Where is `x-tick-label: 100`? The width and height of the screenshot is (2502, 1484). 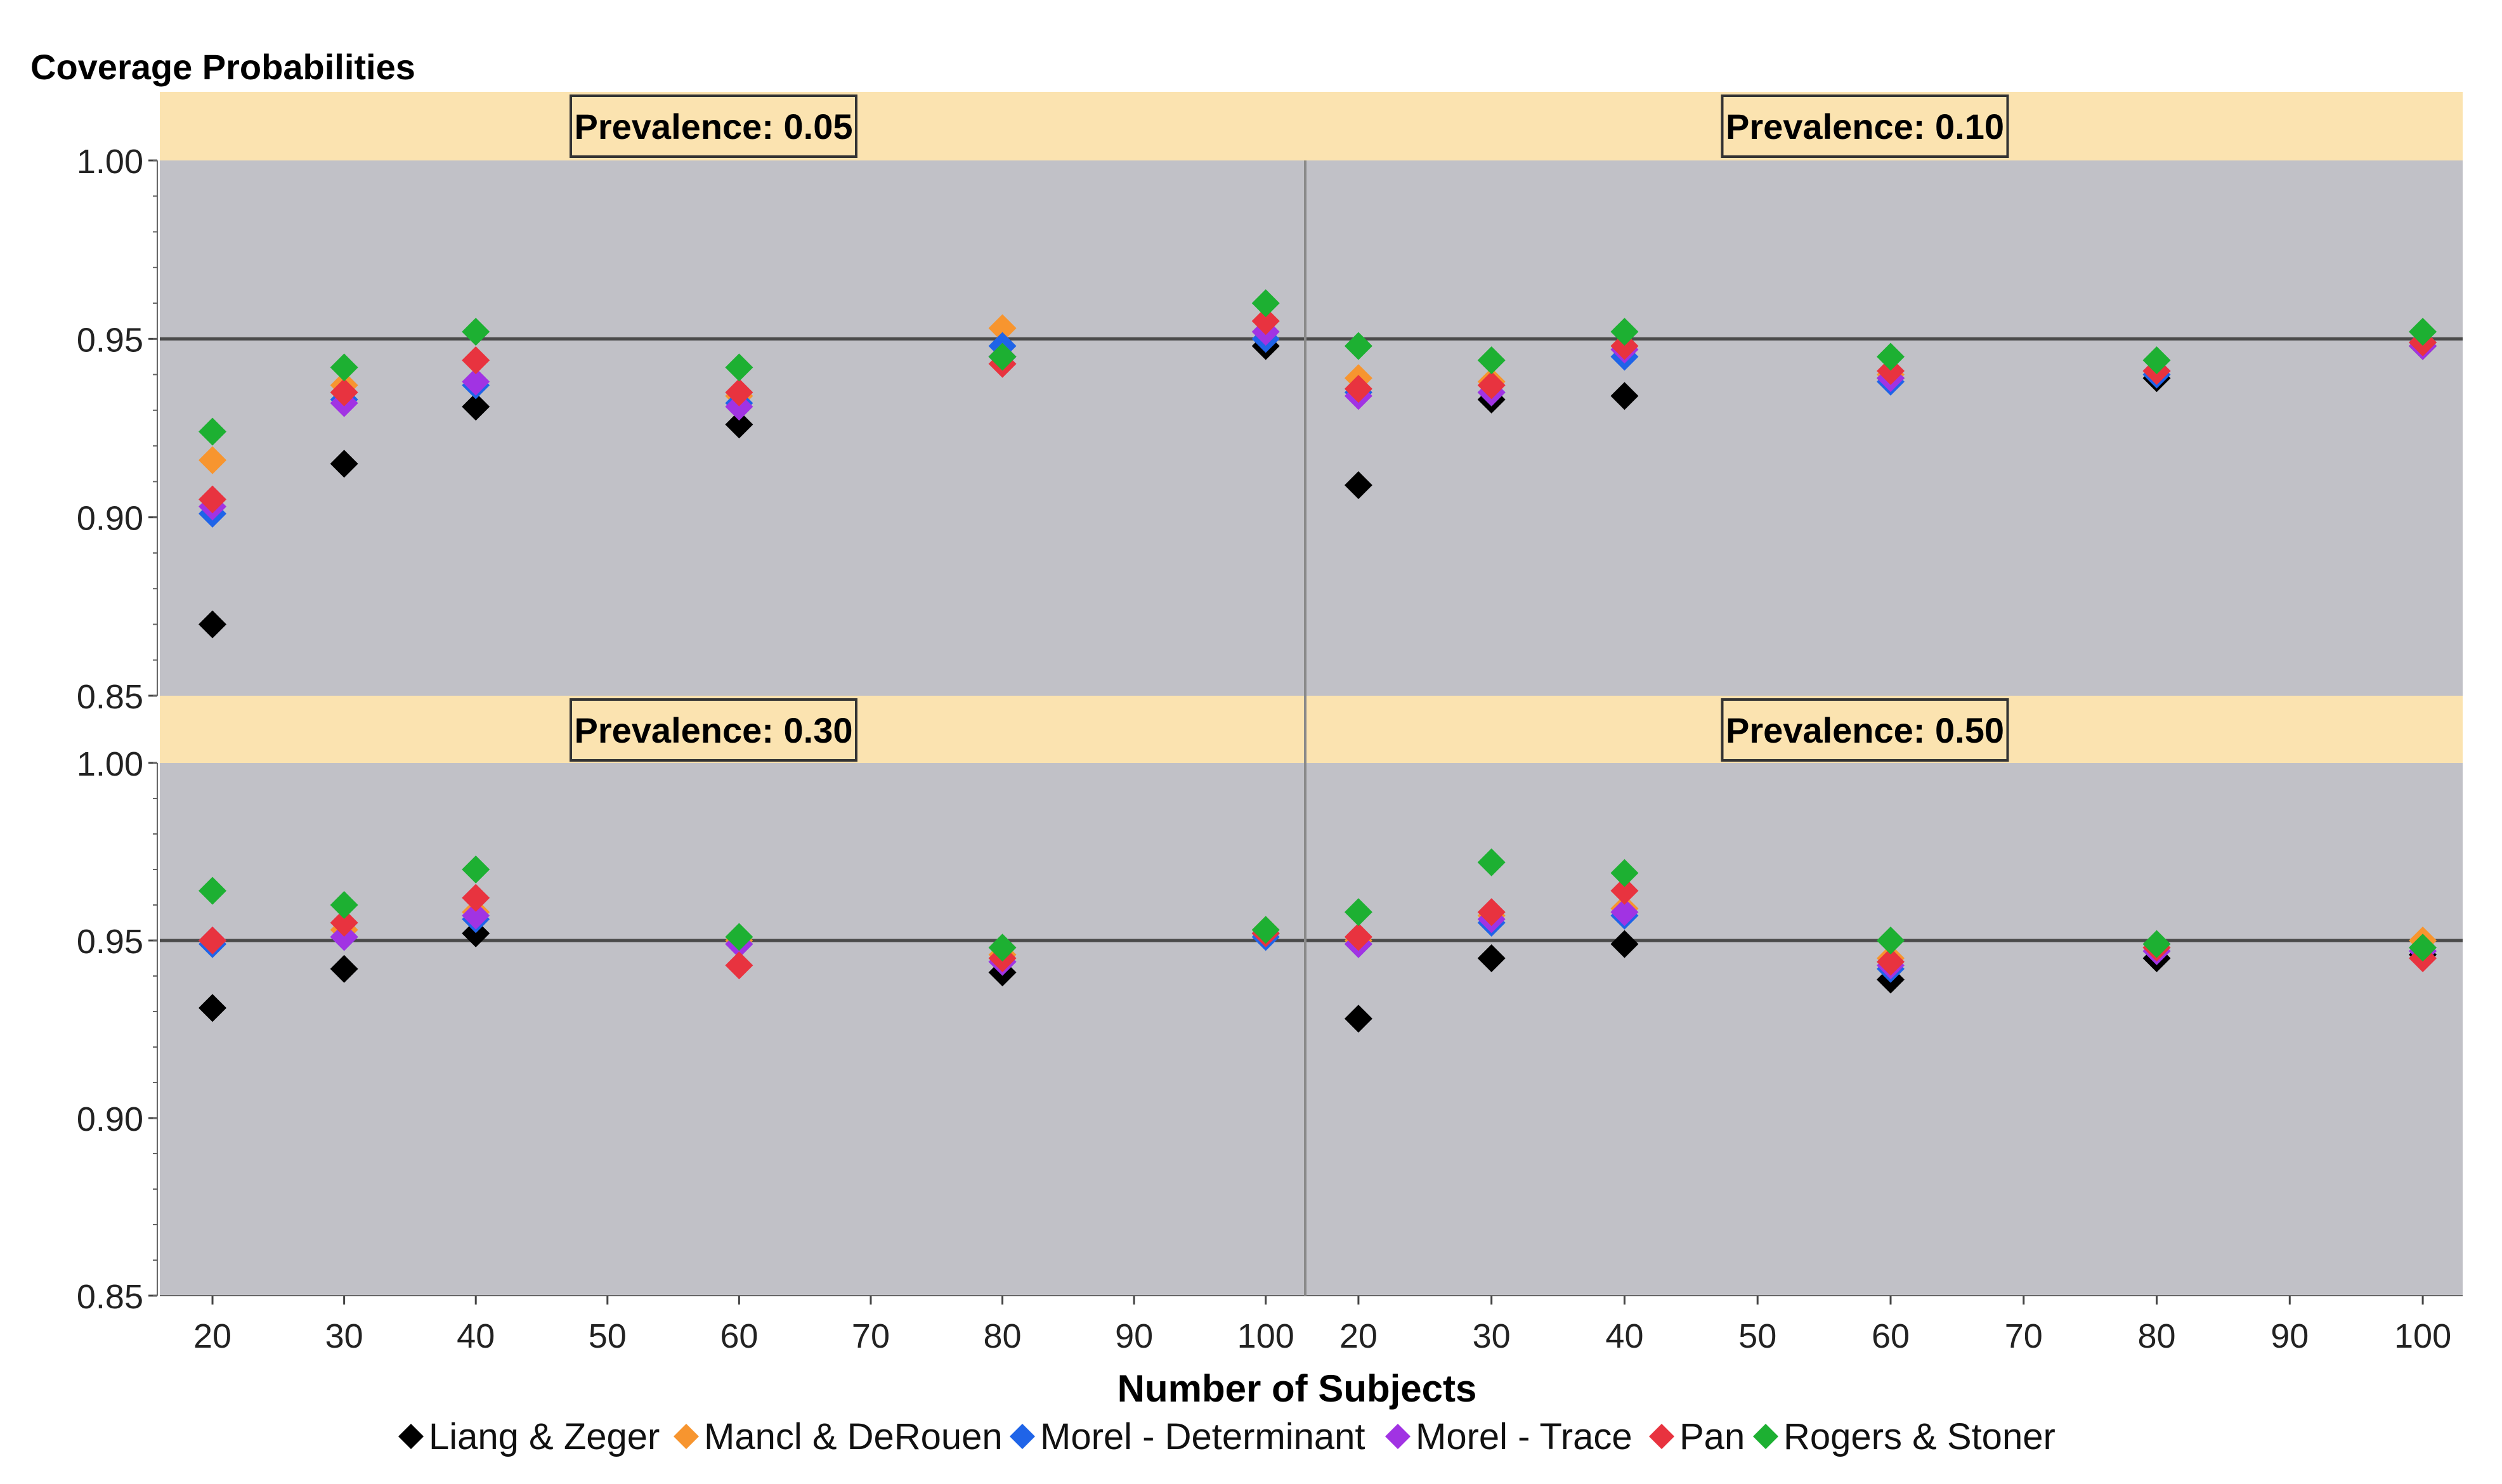
x-tick-label: 100 is located at coordinates (1265, 1336).